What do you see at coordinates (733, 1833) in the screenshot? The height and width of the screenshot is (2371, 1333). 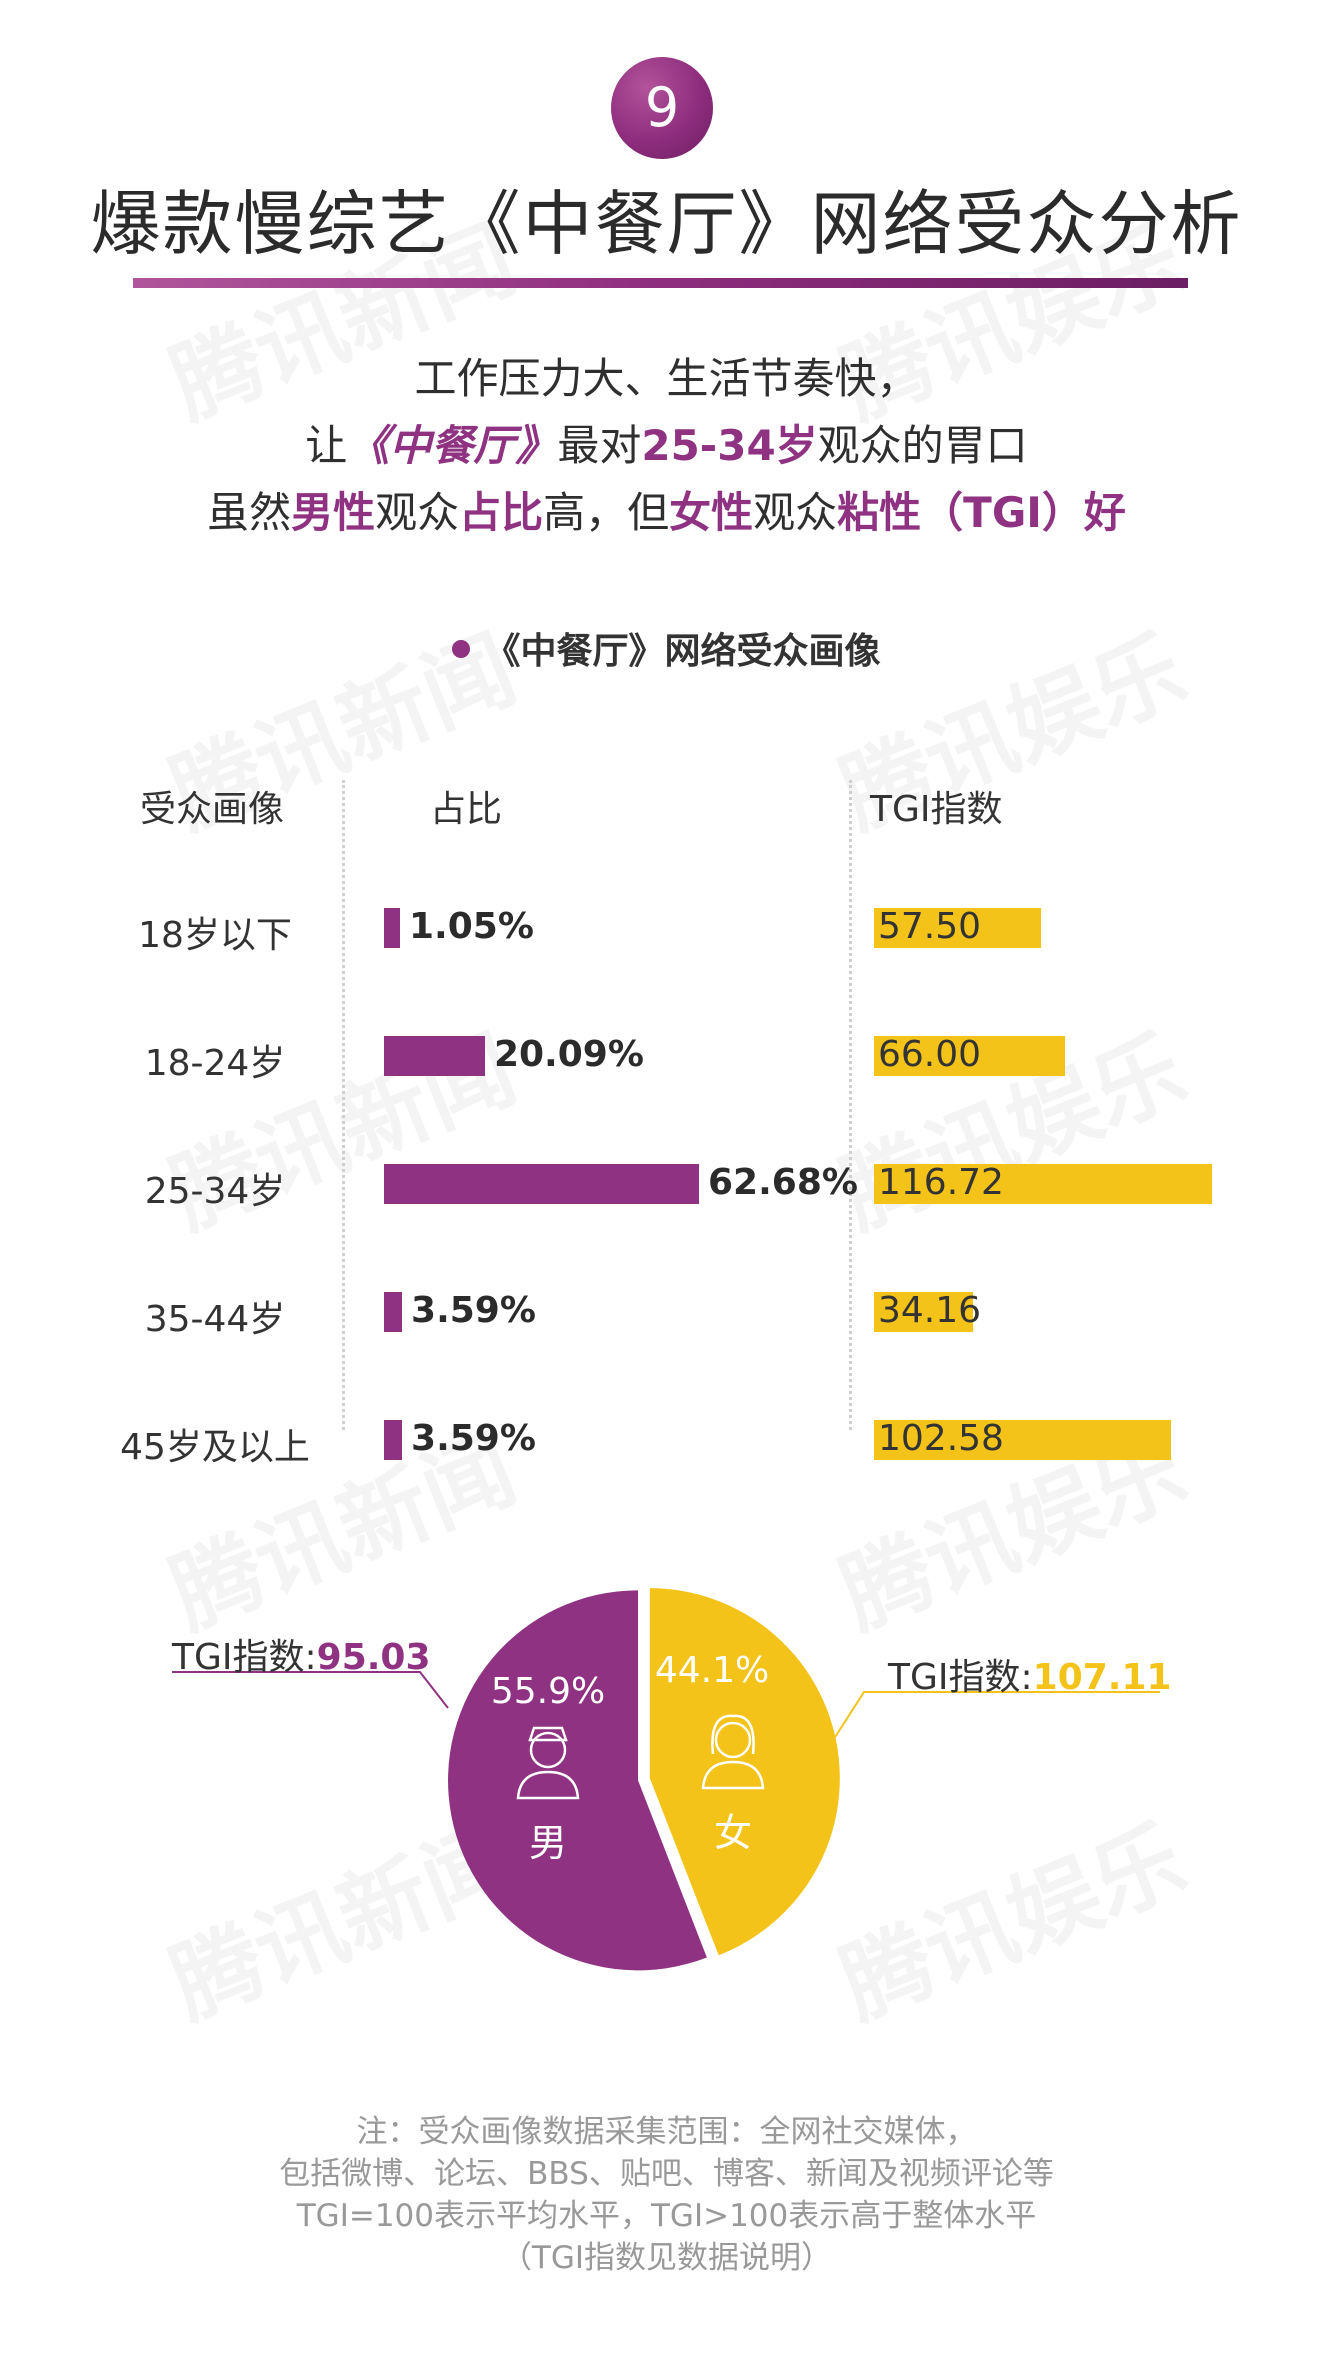 I see `female-label: 女` at bounding box center [733, 1833].